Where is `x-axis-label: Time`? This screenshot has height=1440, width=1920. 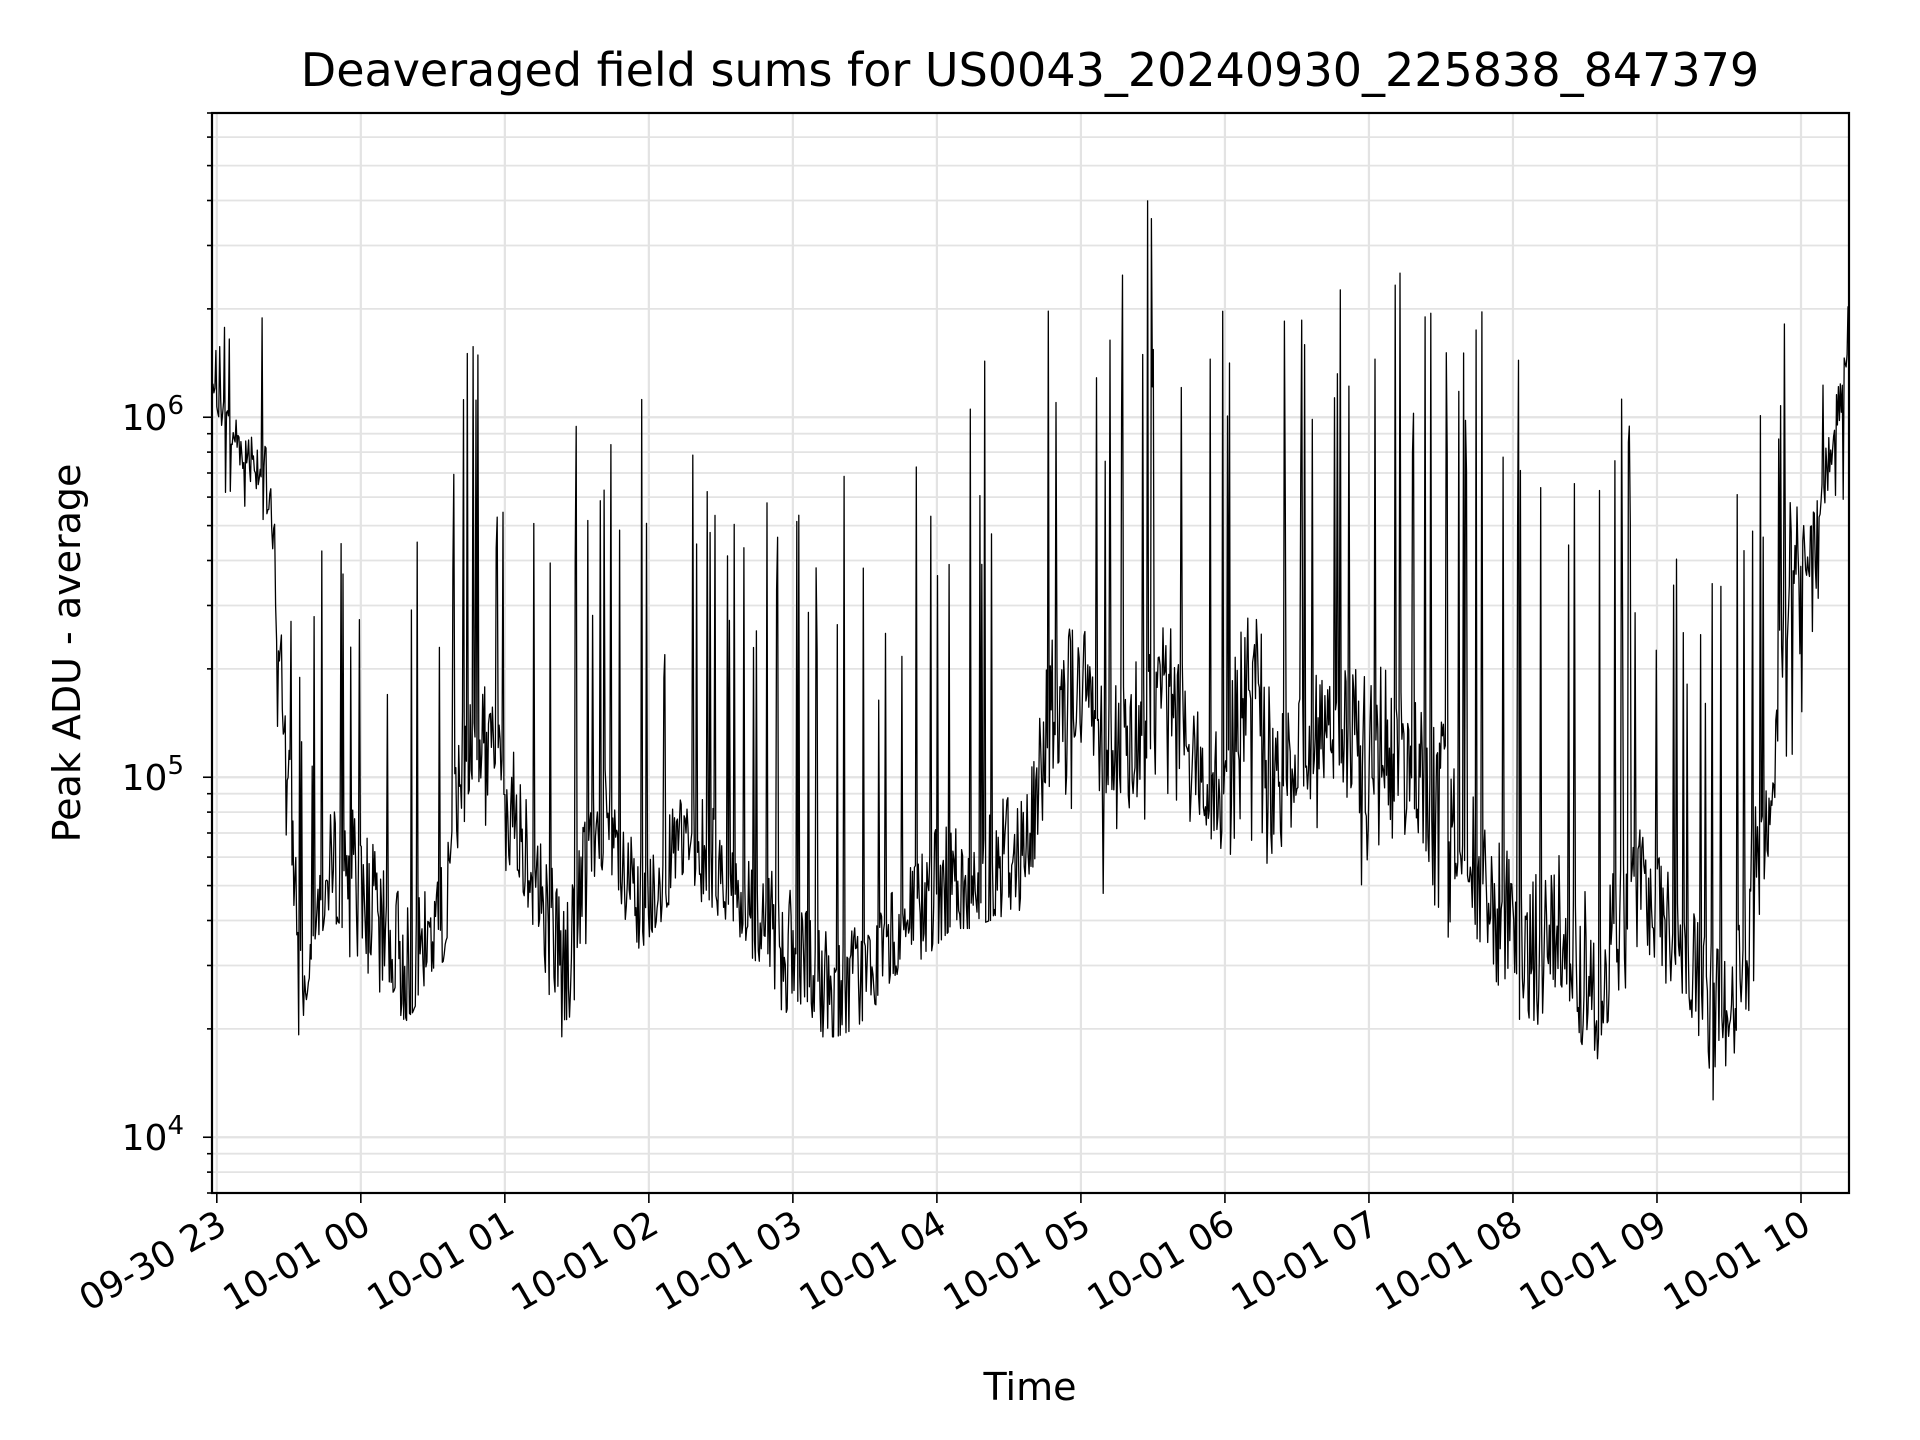 x-axis-label: Time is located at coordinates (1030, 1387).